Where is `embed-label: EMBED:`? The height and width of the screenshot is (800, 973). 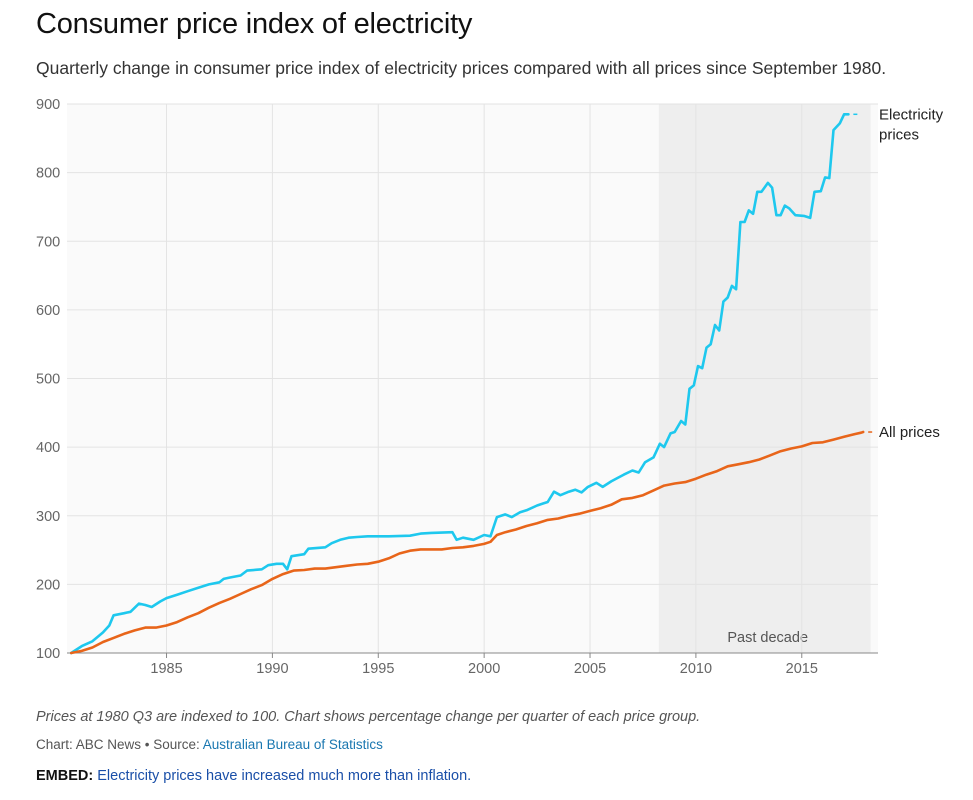 embed-label: EMBED: is located at coordinates (65, 776).